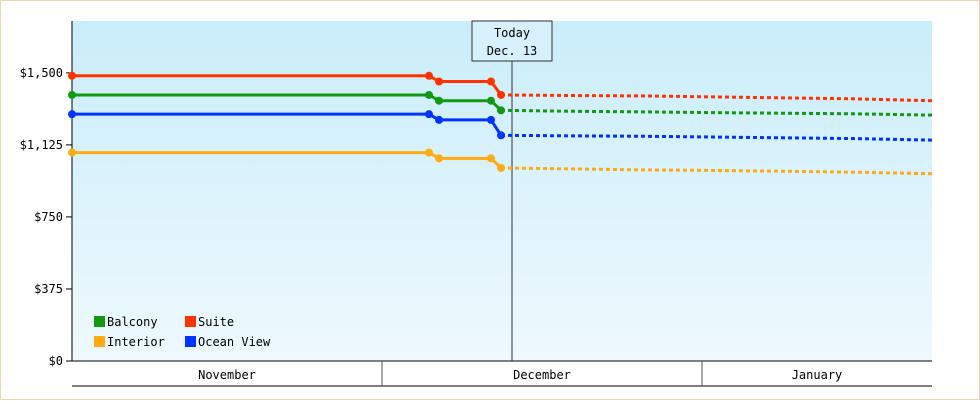  Describe the element at coordinates (132, 322) in the screenshot. I see `legend-label: Balcony` at that location.